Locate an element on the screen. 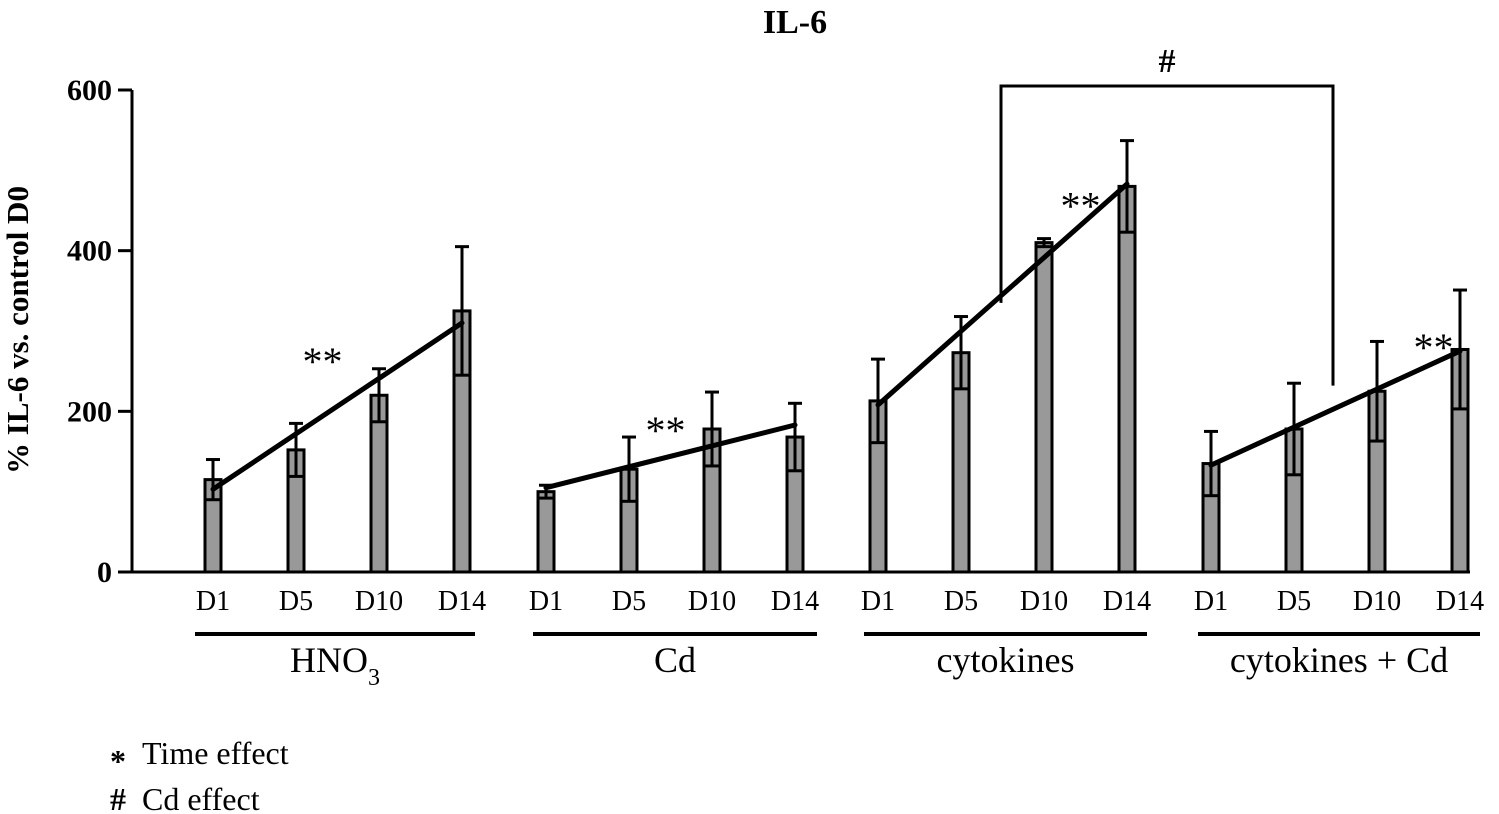  y-axis-label: % IL-6 vs. control D0 is located at coordinates (17, 330).